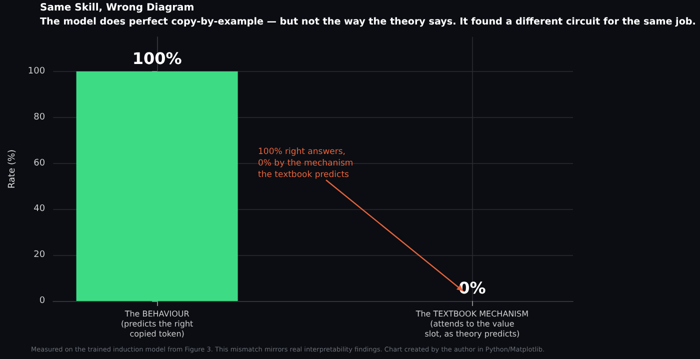 The width and height of the screenshot is (700, 359). I want to click on y-tick-label: 60, so click(40, 163).